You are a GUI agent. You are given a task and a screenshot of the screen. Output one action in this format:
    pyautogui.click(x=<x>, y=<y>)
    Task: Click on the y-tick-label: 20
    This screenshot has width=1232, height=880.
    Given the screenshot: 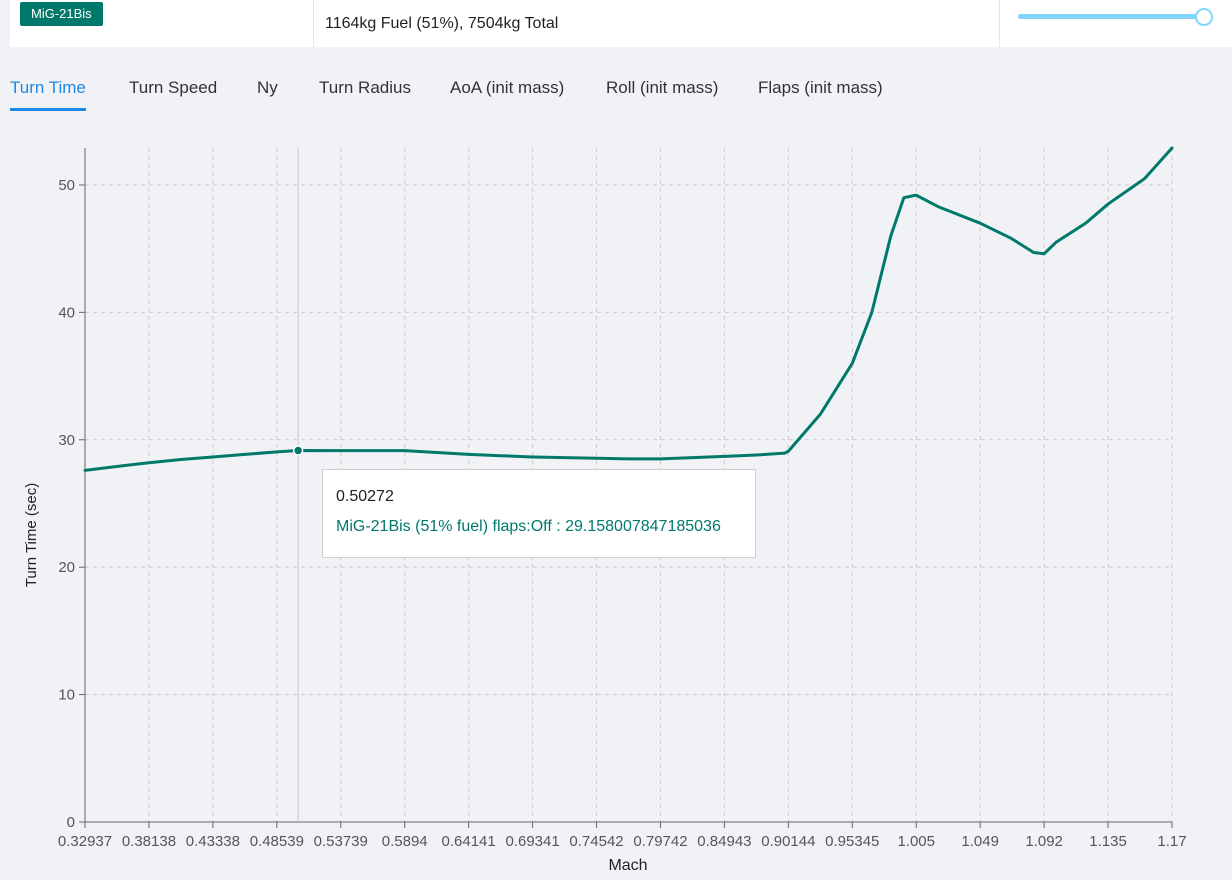 What is the action you would take?
    pyautogui.click(x=66, y=567)
    